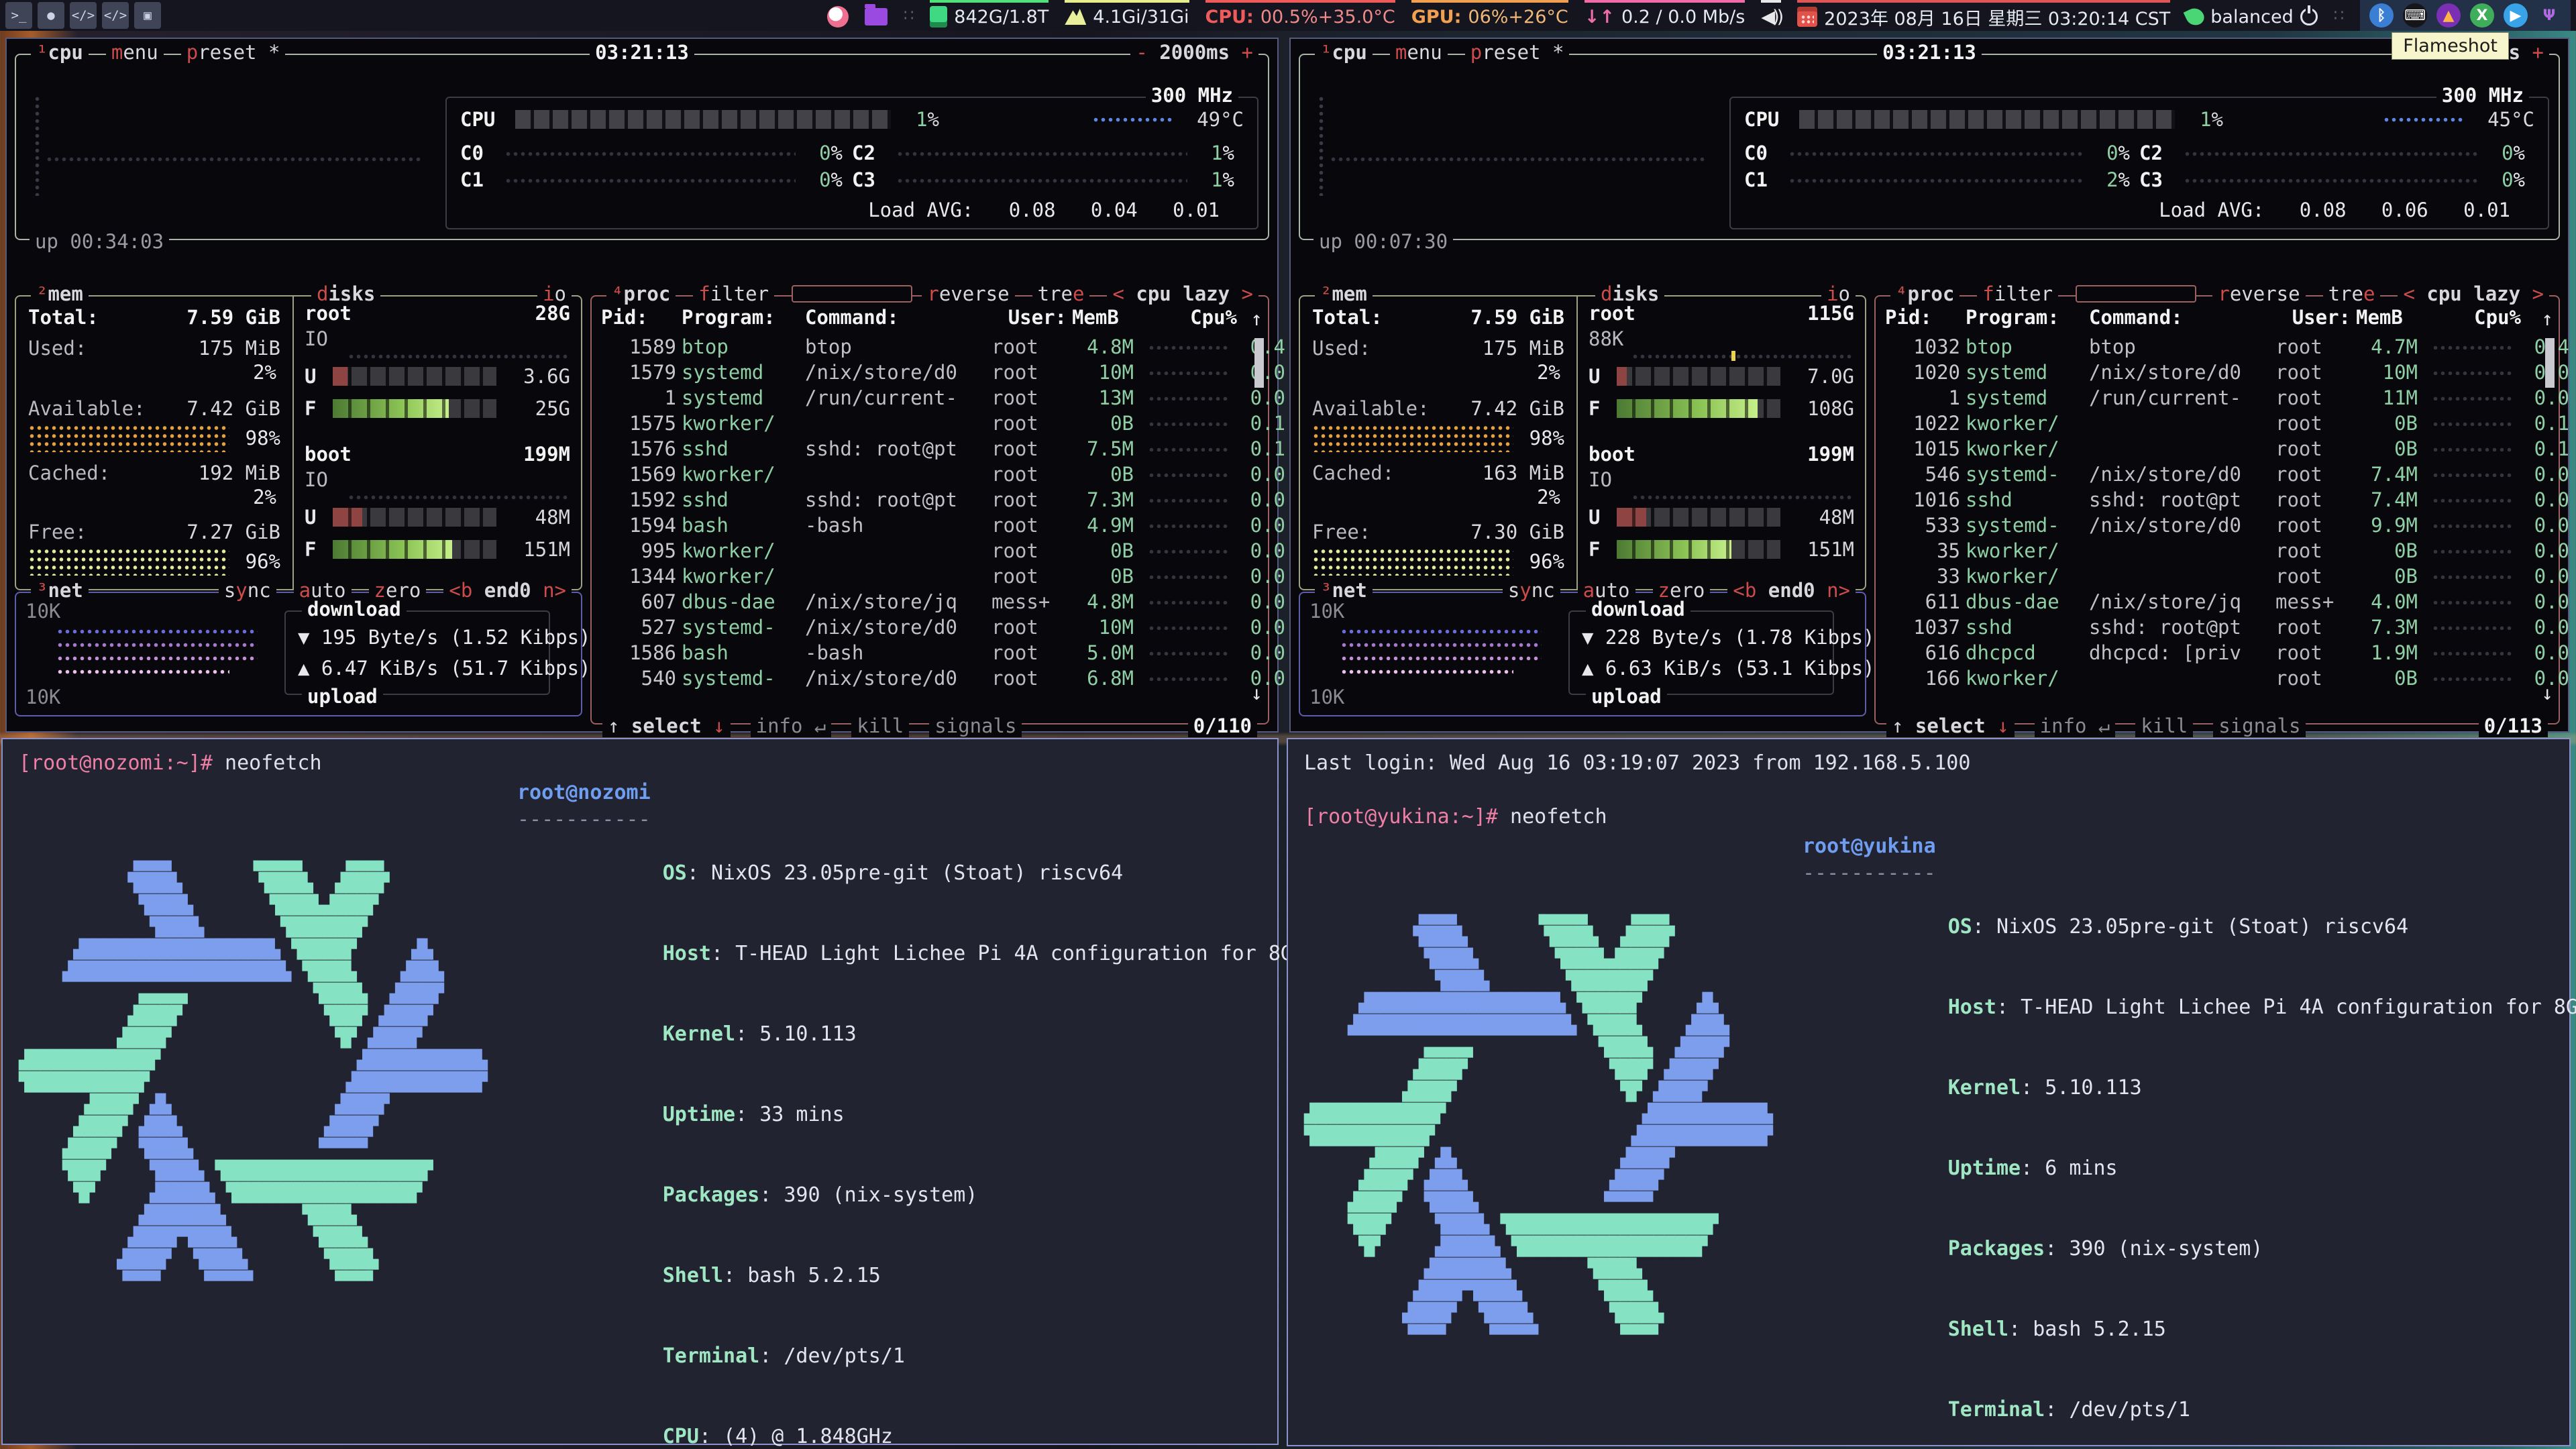  What do you see at coordinates (2448, 15) in the screenshot?
I see `tray-icon: ▲` at bounding box center [2448, 15].